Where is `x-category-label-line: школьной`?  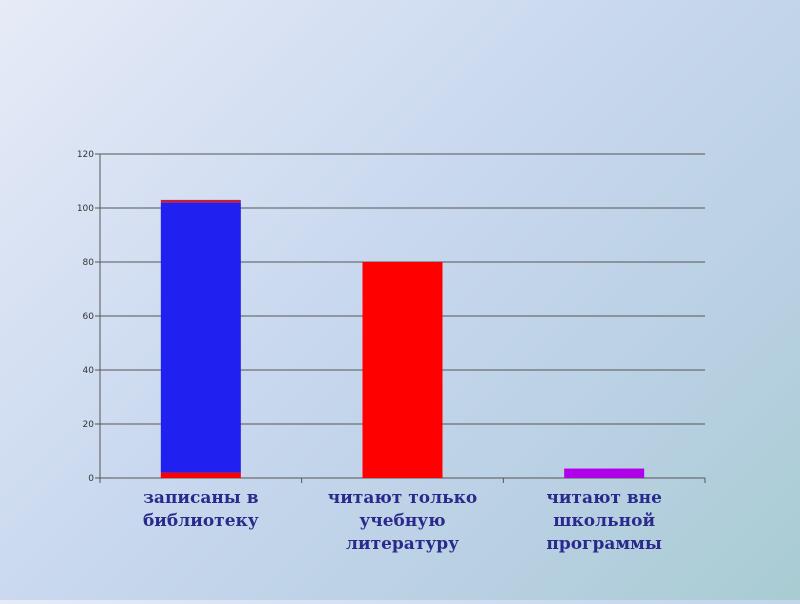 x-category-label-line: школьной is located at coordinates (604, 521).